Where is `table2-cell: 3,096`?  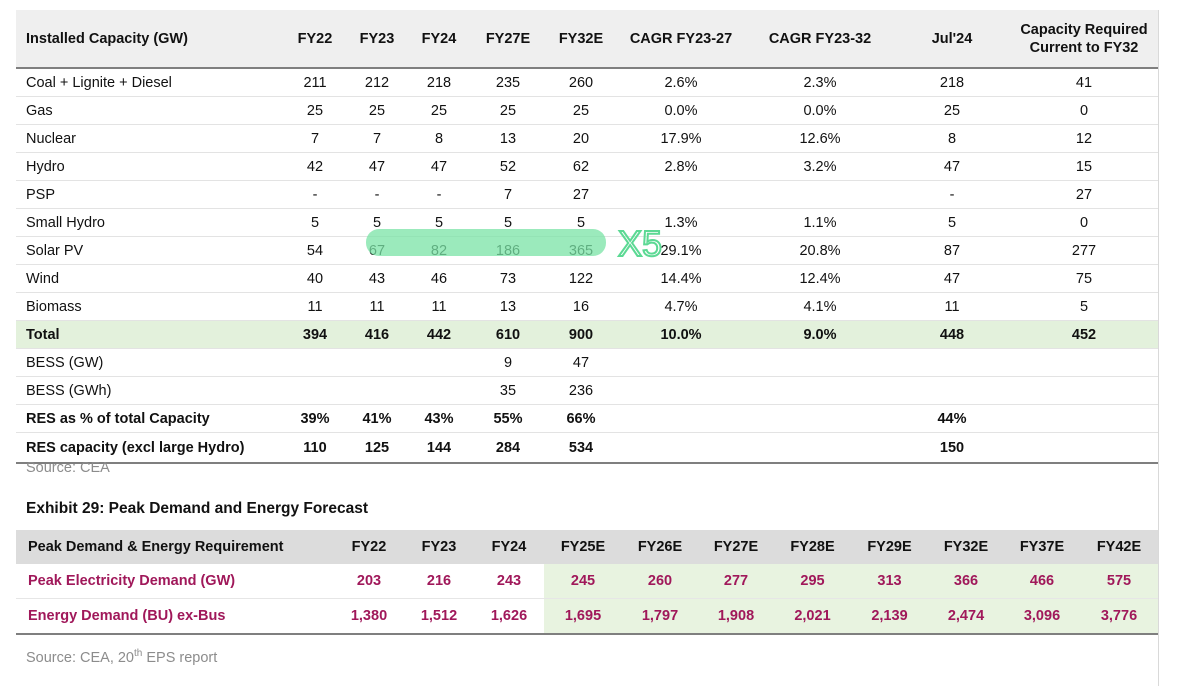 table2-cell: 3,096 is located at coordinates (1042, 616).